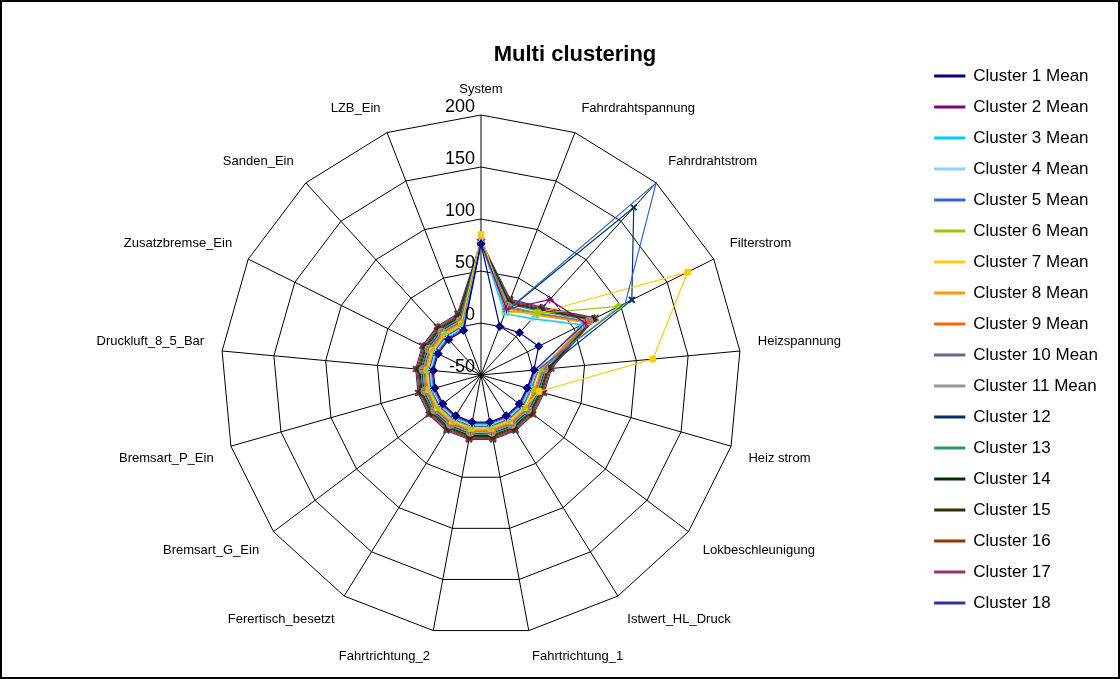 This screenshot has width=1120, height=679. What do you see at coordinates (679, 618) in the screenshot?
I see `spoke-label: Istwert_HL_Druck` at bounding box center [679, 618].